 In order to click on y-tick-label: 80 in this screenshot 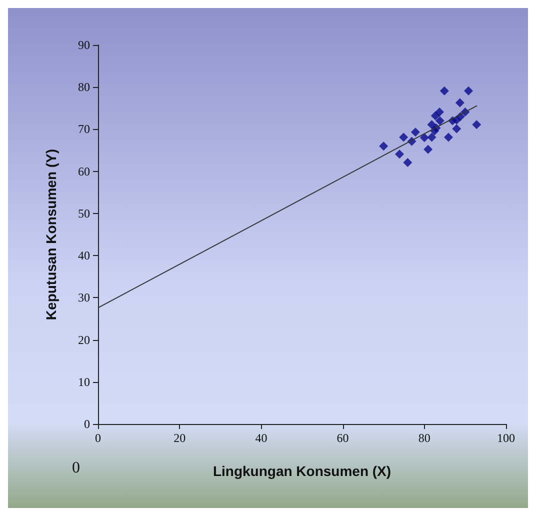, I will do `click(84, 87)`.